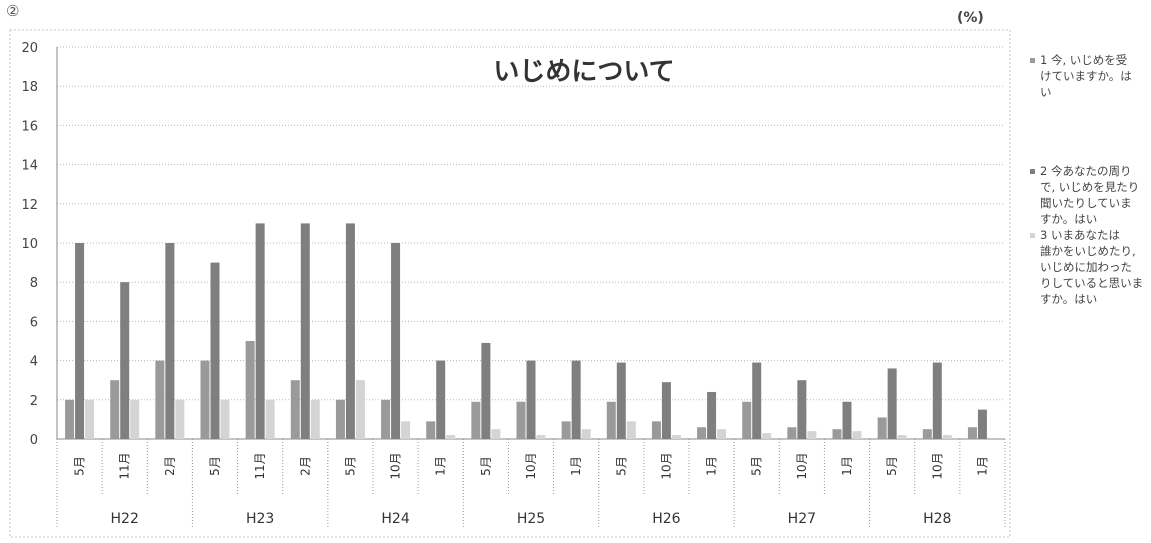 Image resolution: width=1151 pixels, height=543 pixels. What do you see at coordinates (29, 166) in the screenshot?
I see `y-tick-label: 14` at bounding box center [29, 166].